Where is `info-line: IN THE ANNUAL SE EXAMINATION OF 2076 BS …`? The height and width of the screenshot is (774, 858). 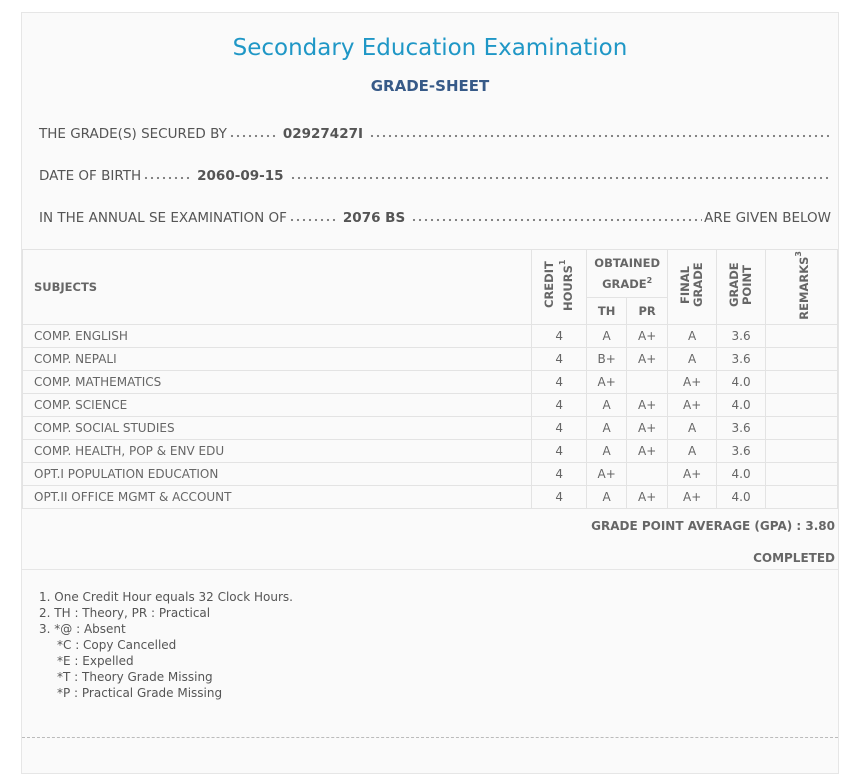 info-line: IN THE ANNUAL SE EXAMINATION OF 2076 BS … is located at coordinates (435, 218).